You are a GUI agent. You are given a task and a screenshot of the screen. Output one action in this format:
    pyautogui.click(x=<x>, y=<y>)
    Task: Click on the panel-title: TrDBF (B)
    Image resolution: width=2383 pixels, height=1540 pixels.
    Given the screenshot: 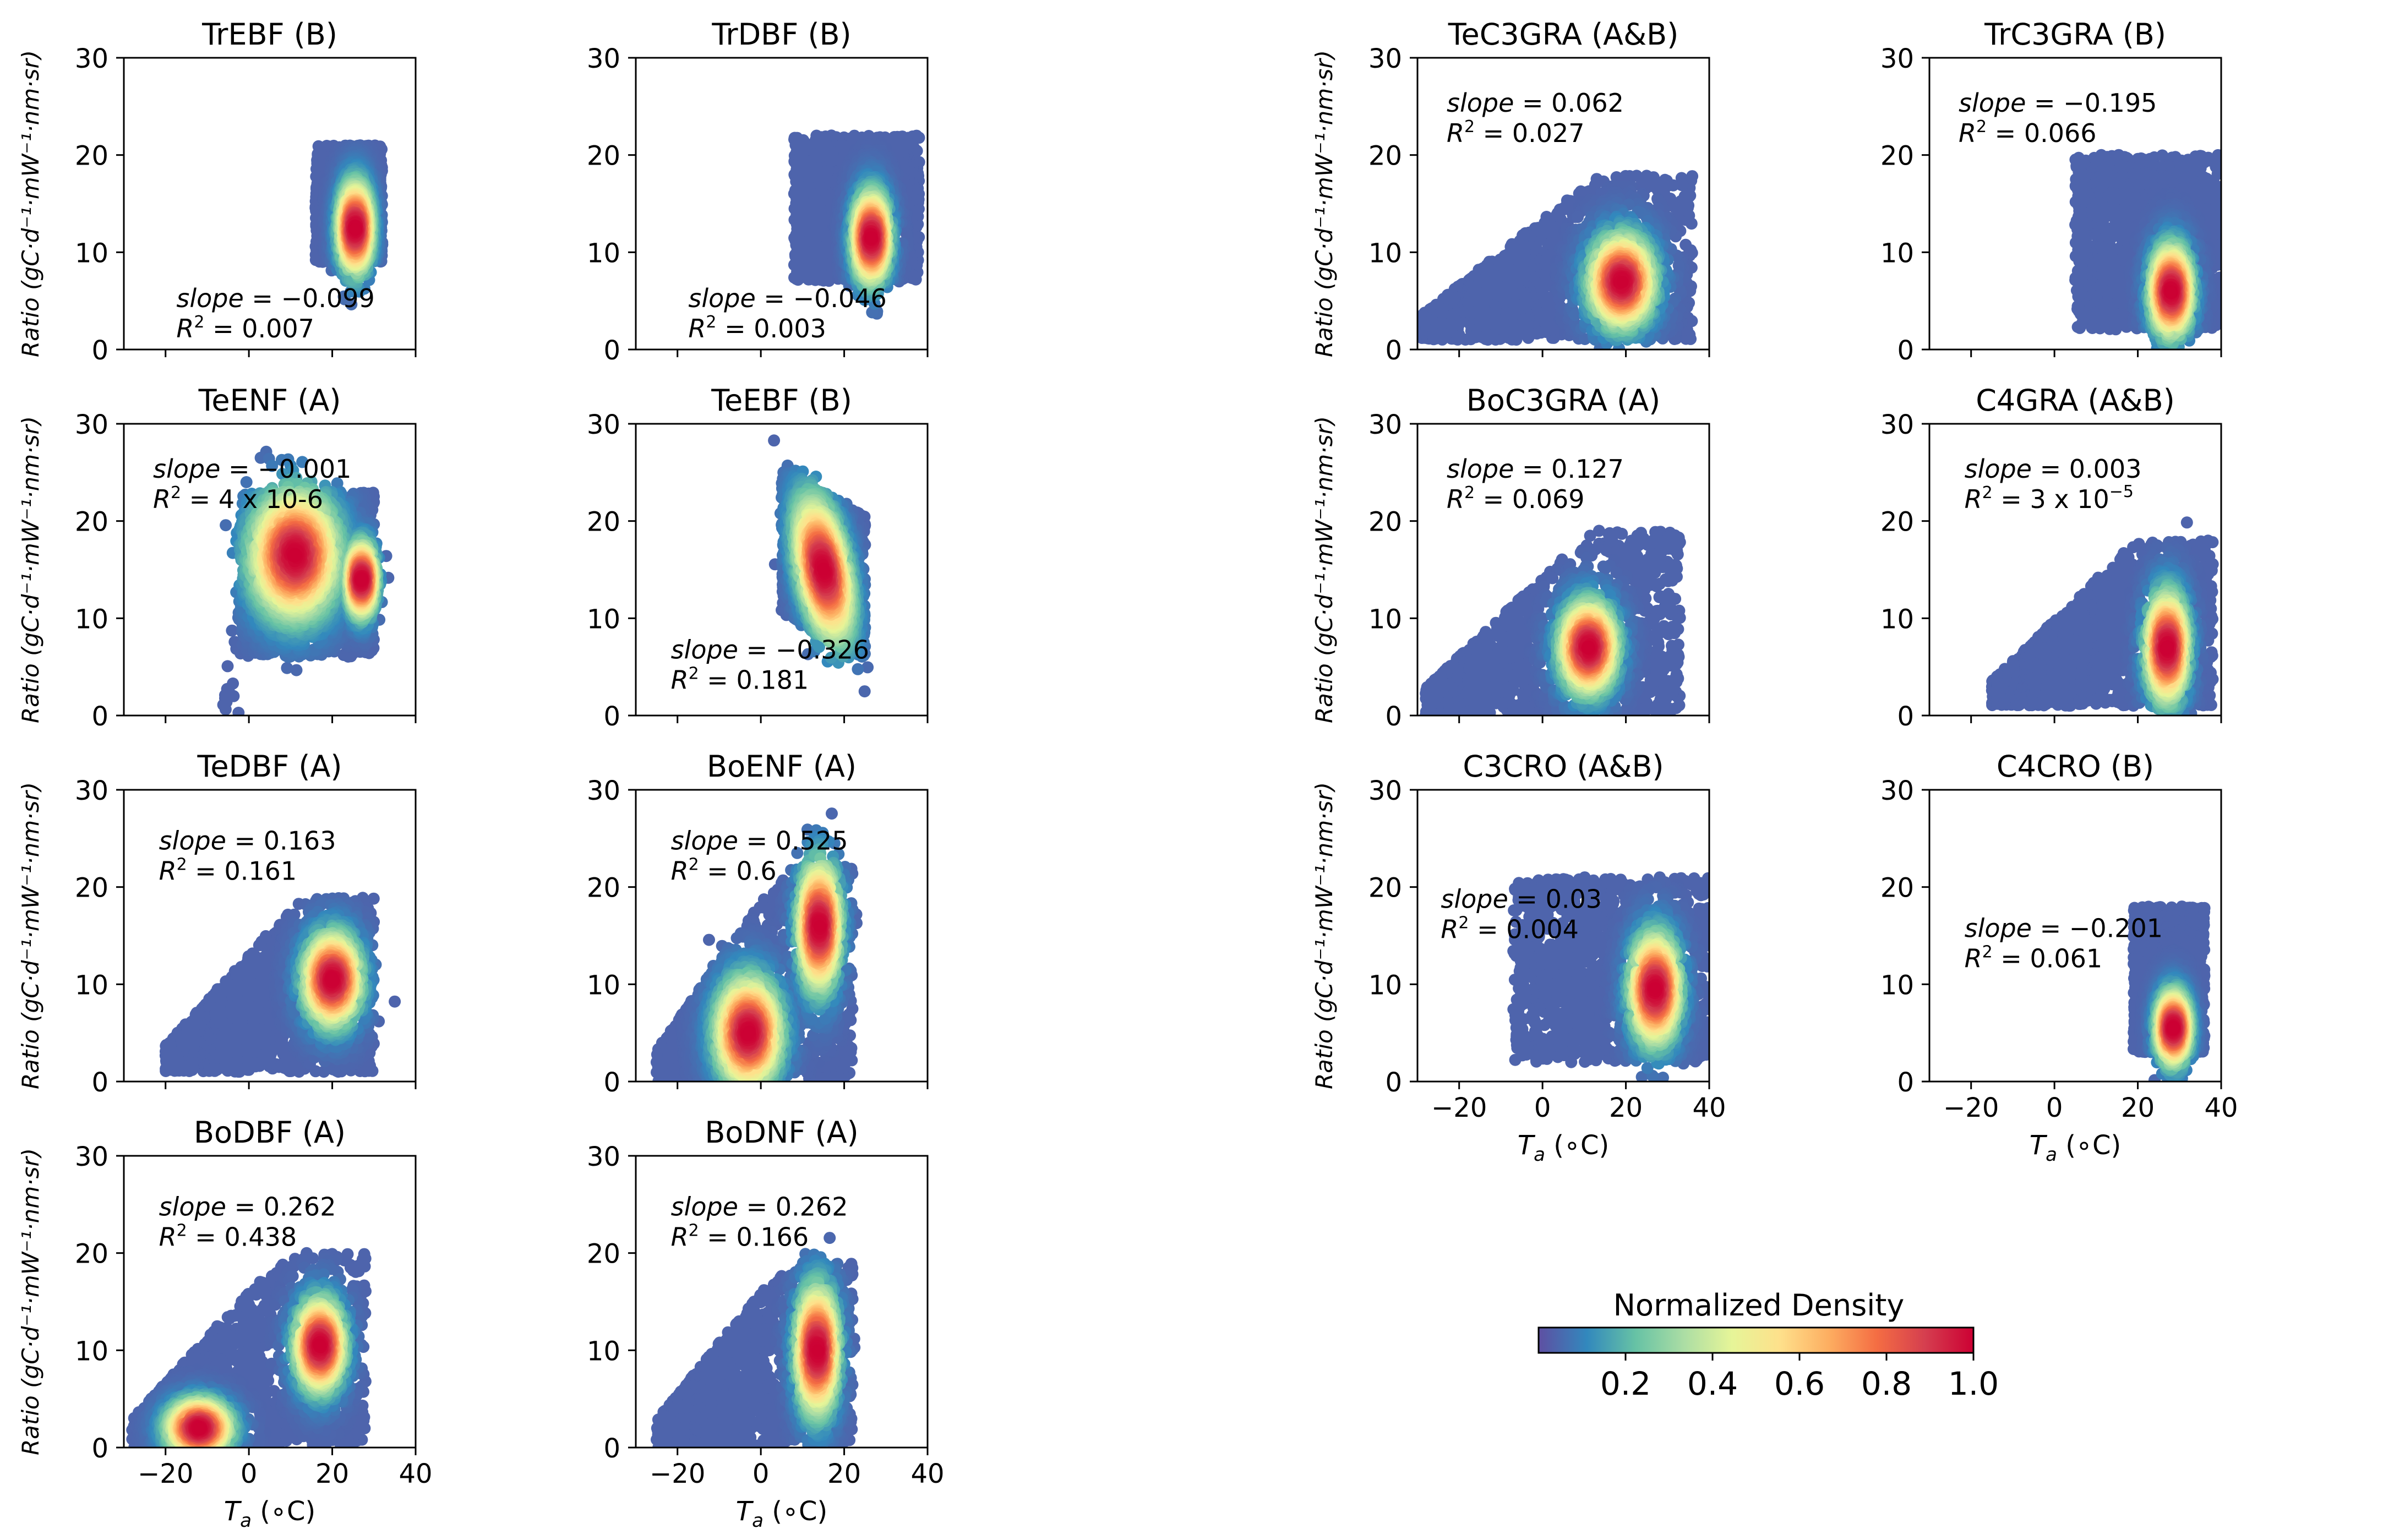 What is the action you would take?
    pyautogui.click(x=781, y=35)
    